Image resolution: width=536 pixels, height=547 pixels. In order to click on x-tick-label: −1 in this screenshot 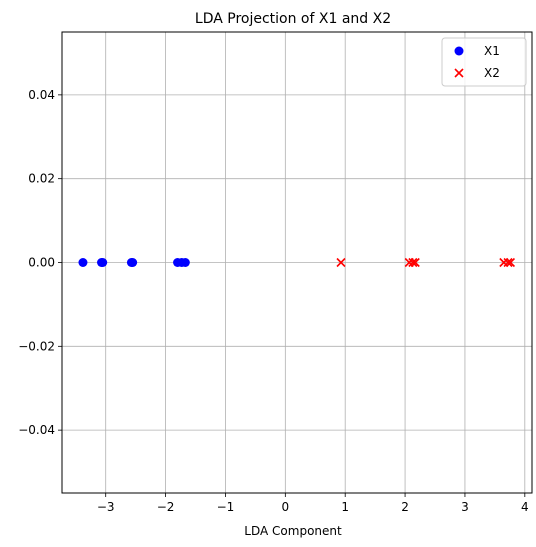, I will do `click(226, 507)`.